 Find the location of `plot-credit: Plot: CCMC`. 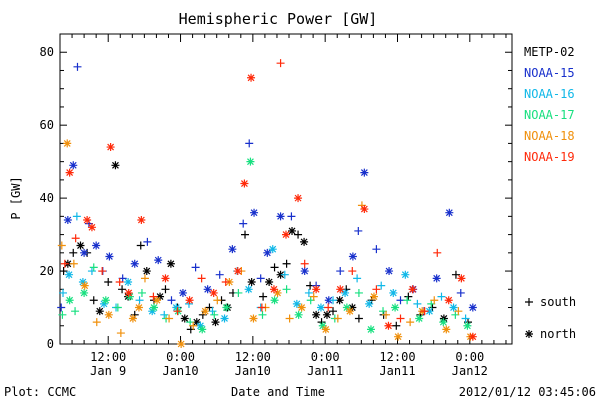

plot-credit: Plot: CCMC is located at coordinates (40, 392).